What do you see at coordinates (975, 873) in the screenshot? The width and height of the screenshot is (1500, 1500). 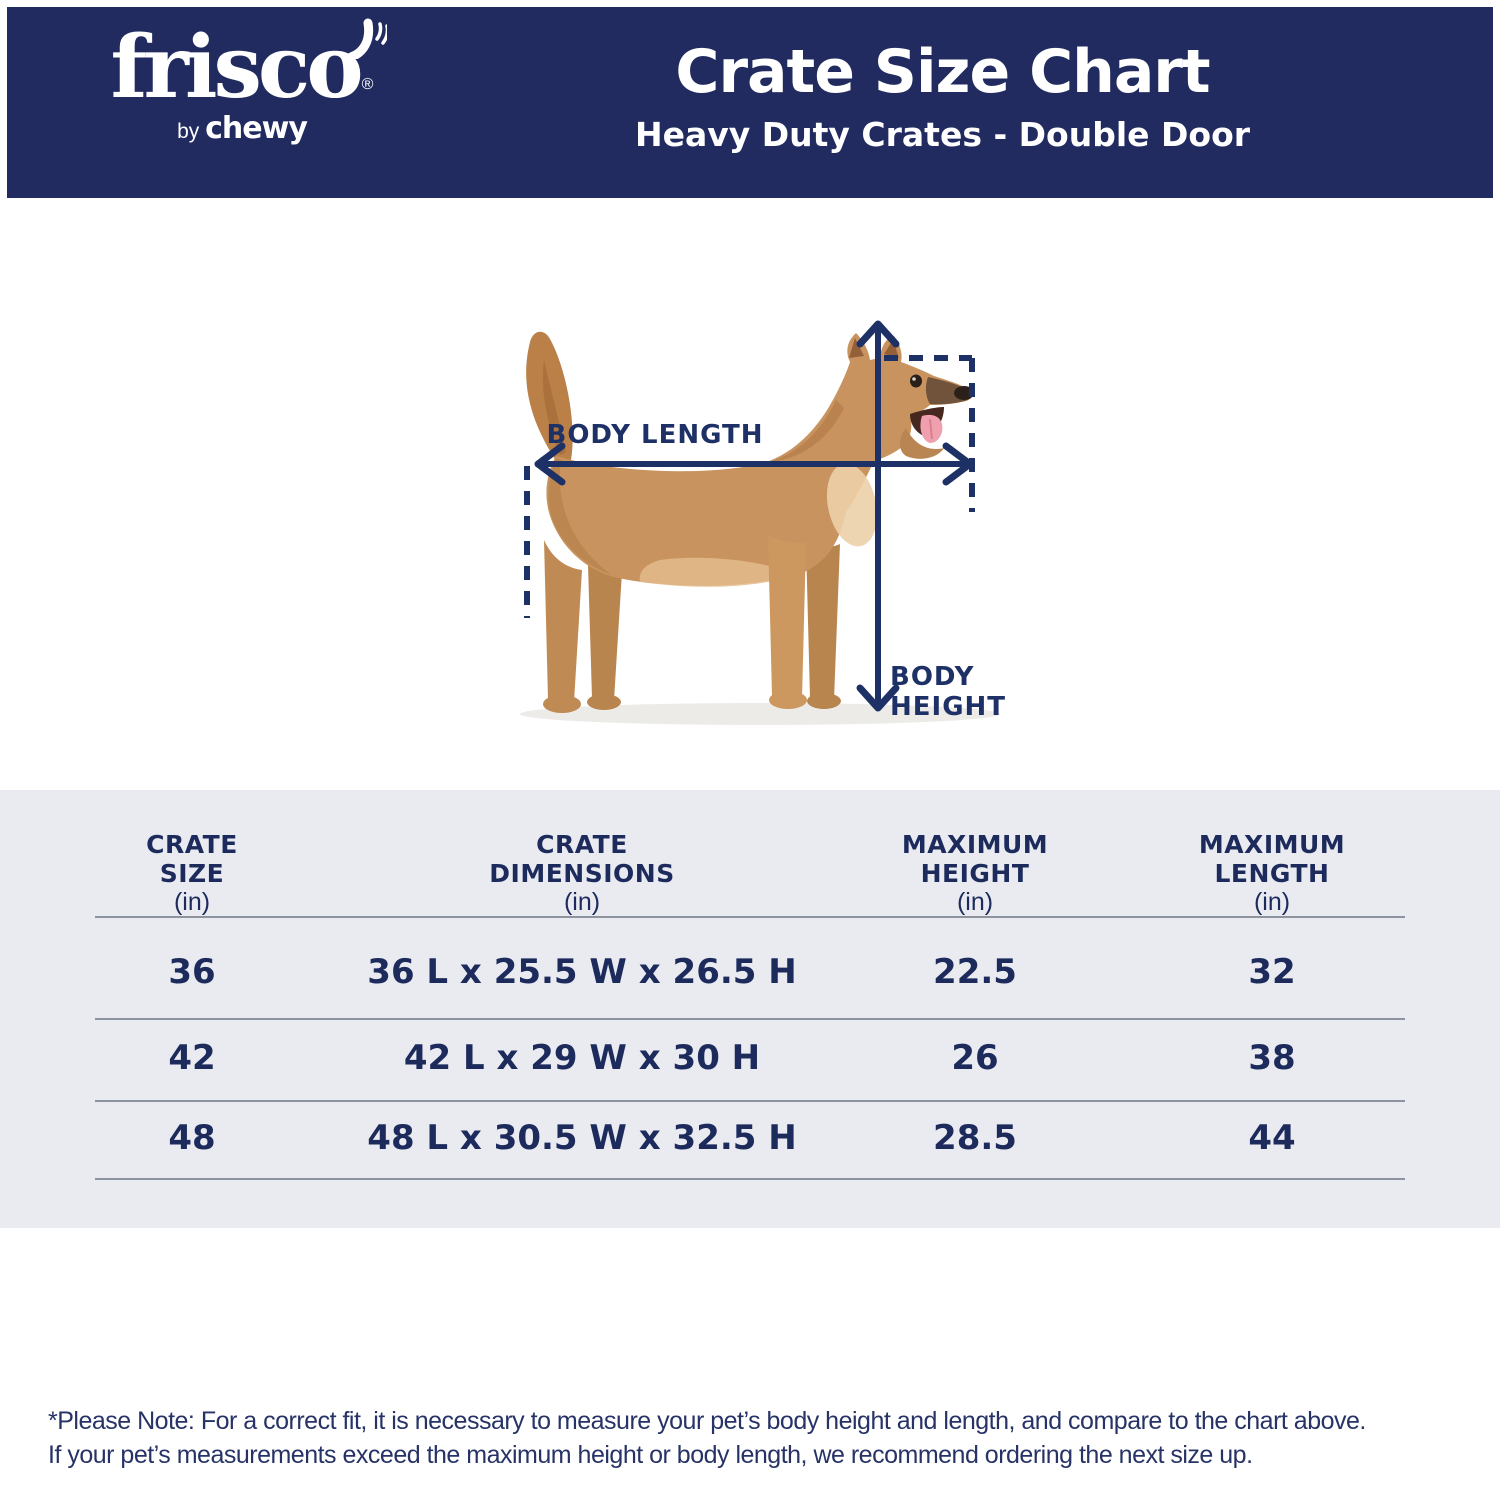 I see `column-header-maximum-height: MAXIMUM HEIGHT (in)` at bounding box center [975, 873].